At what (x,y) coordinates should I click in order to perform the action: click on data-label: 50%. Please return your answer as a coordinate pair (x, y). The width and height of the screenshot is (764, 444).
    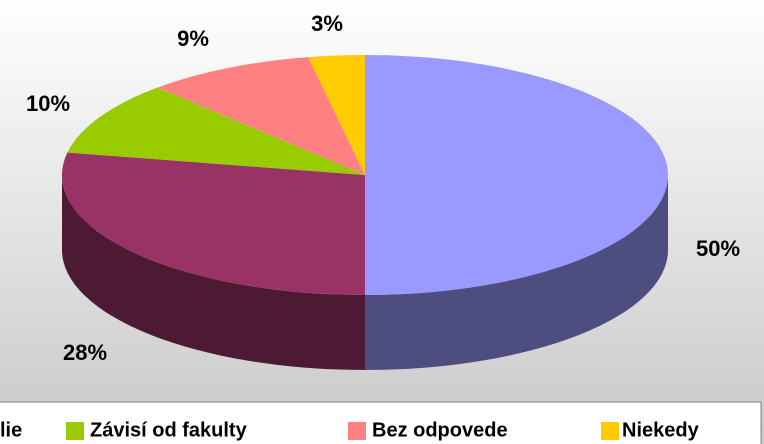
    Looking at the image, I should click on (718, 248).